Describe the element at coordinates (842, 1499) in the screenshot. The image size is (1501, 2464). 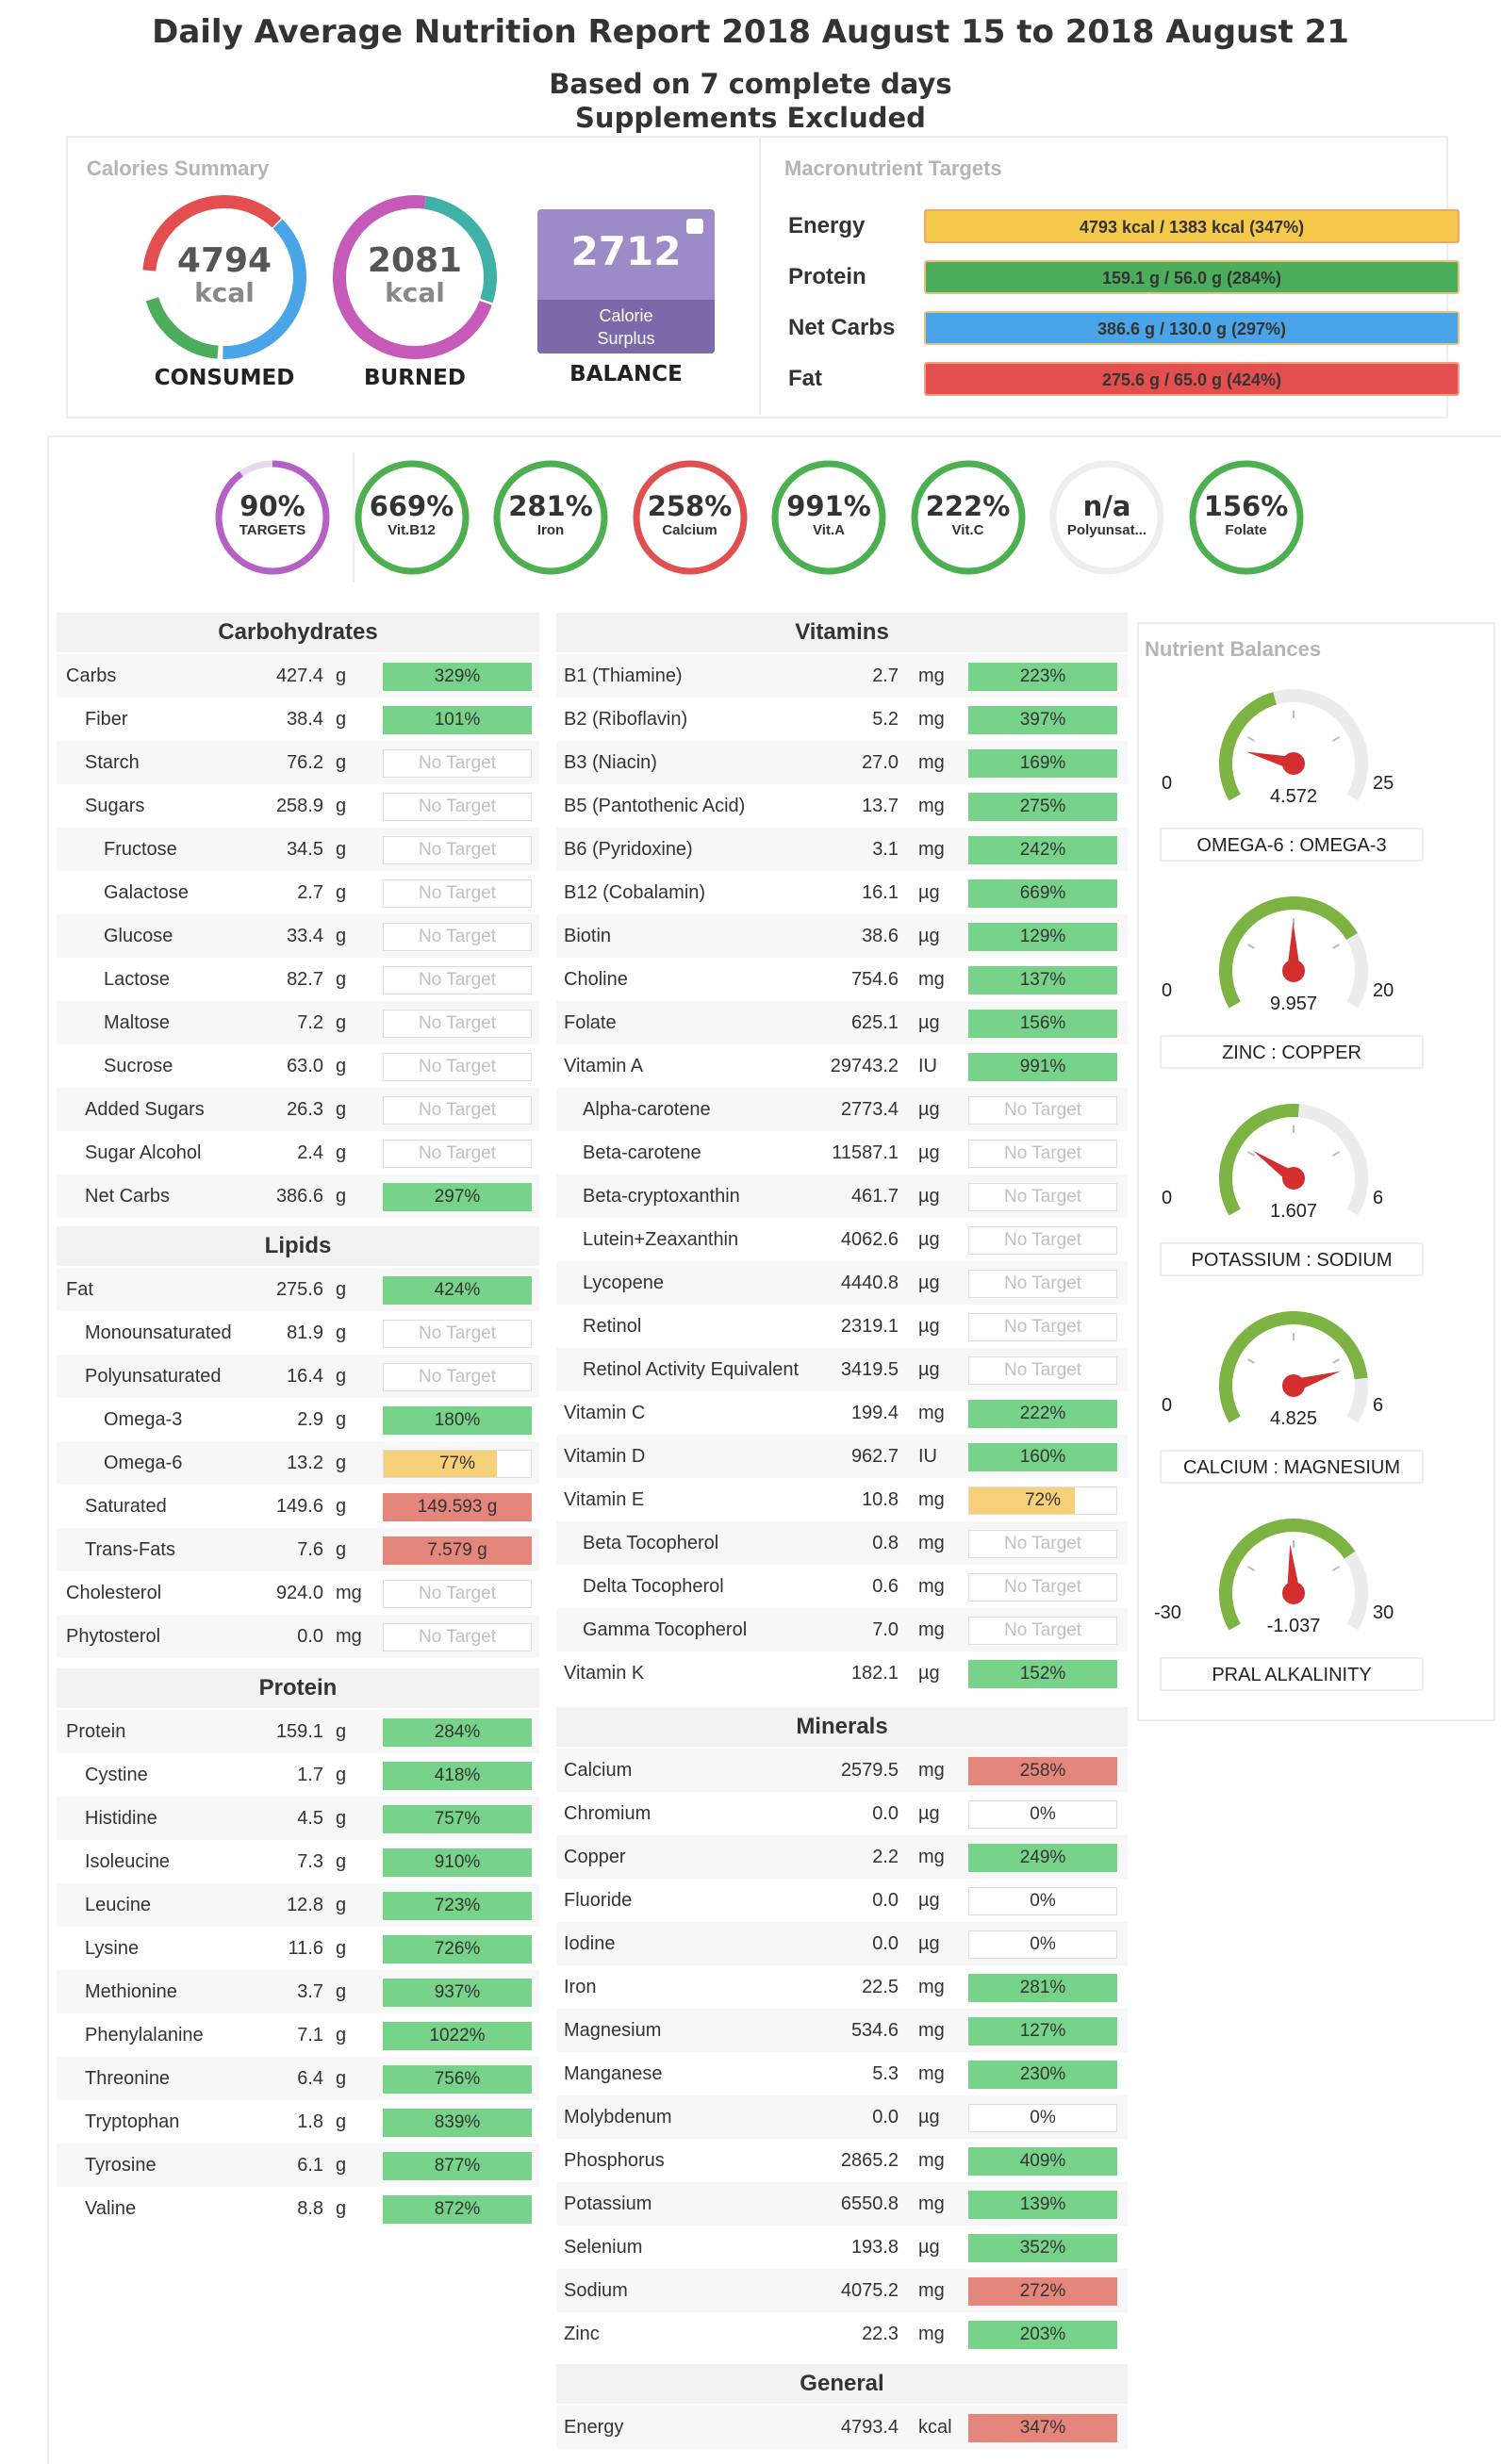
I see `row-vitamin-e: Vitamin E 10.8 mg 72%` at that location.